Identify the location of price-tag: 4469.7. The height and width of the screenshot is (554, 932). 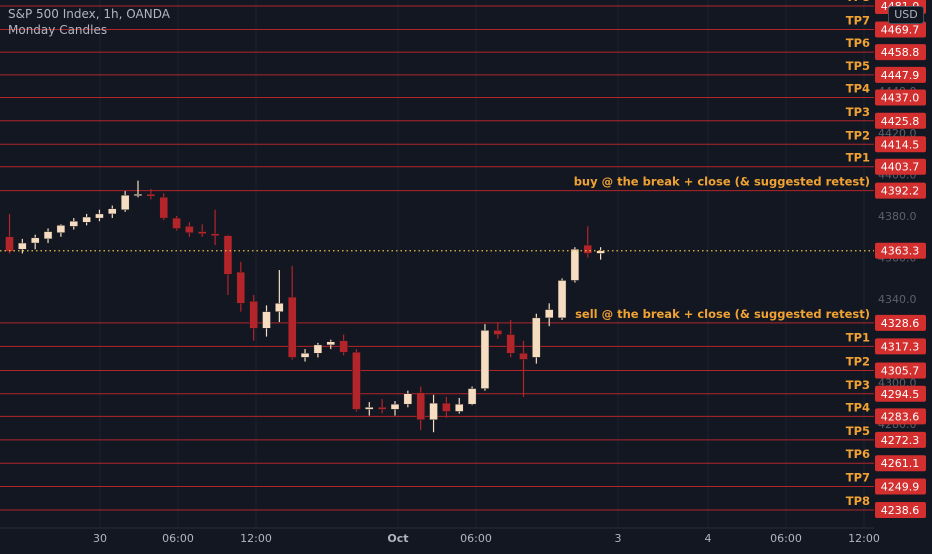
(900, 29).